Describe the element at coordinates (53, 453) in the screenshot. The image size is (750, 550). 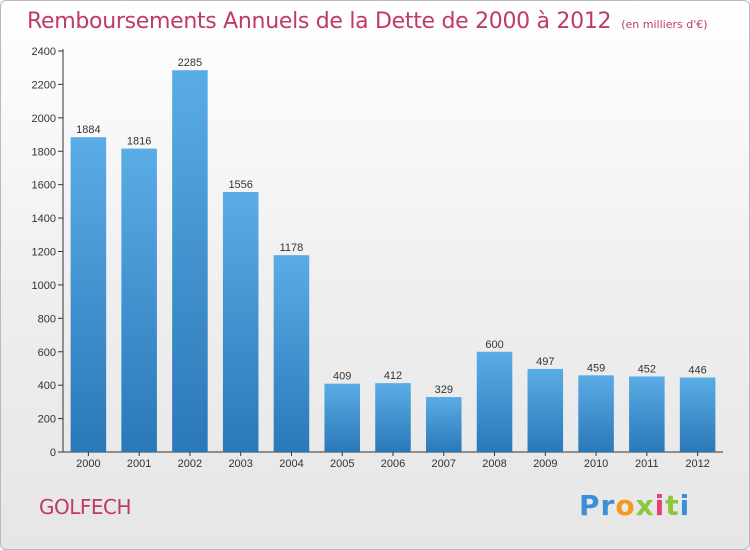
I see `y-tick-label: 0` at that location.